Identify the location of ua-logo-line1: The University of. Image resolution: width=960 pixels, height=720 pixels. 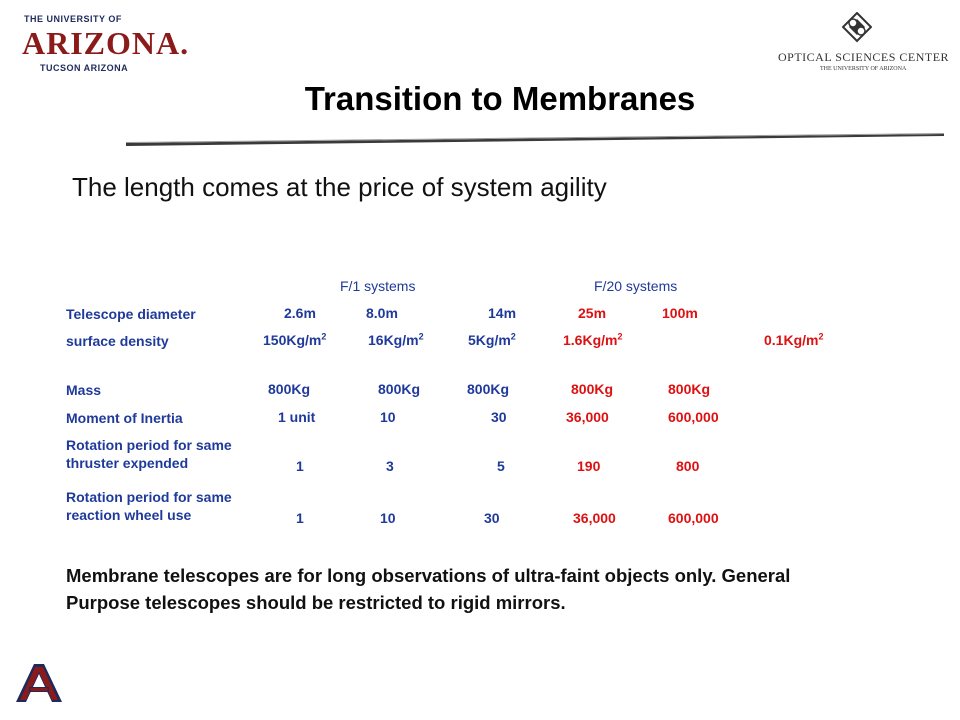
(73, 19).